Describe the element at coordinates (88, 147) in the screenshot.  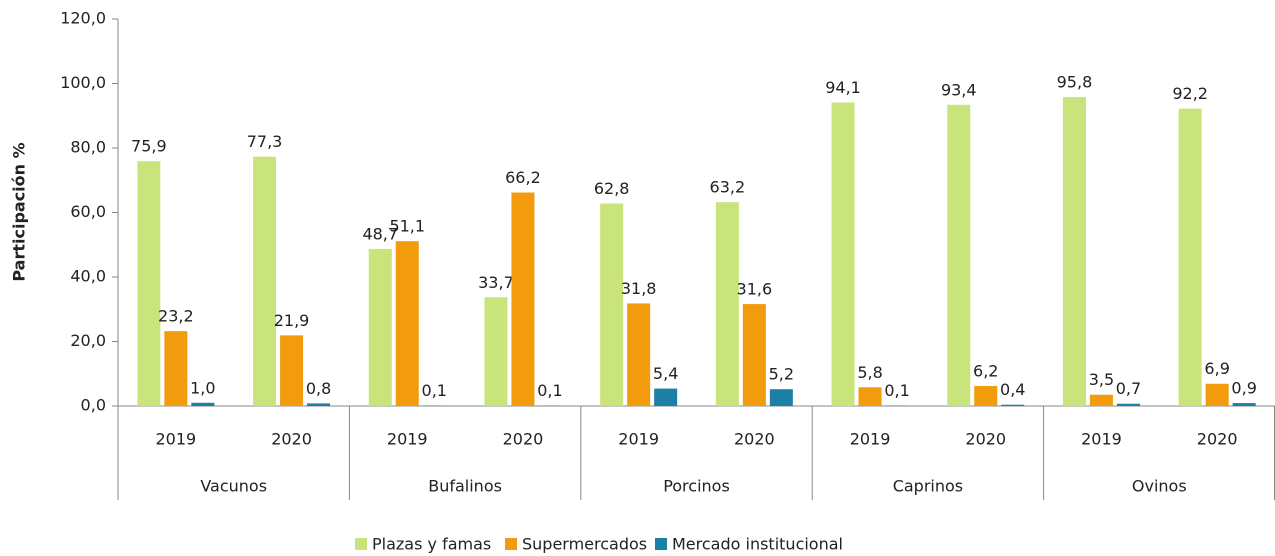
I see `y-tick-label: 80,0` at that location.